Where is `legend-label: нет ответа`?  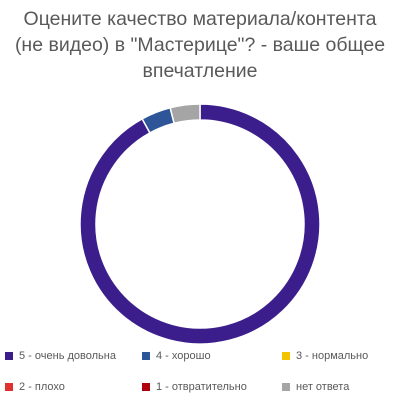 legend-label: нет ответа is located at coordinates (323, 387).